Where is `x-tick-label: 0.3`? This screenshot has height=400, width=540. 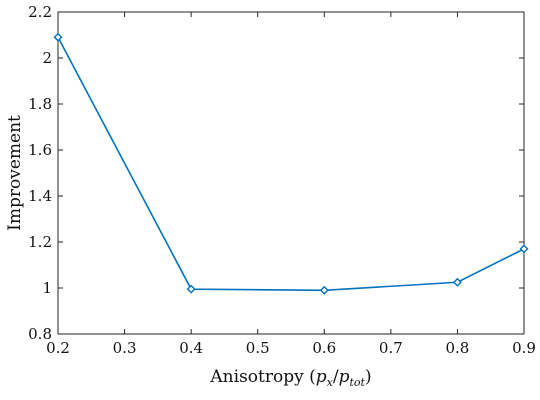
x-tick-label: 0.3 is located at coordinates (125, 348).